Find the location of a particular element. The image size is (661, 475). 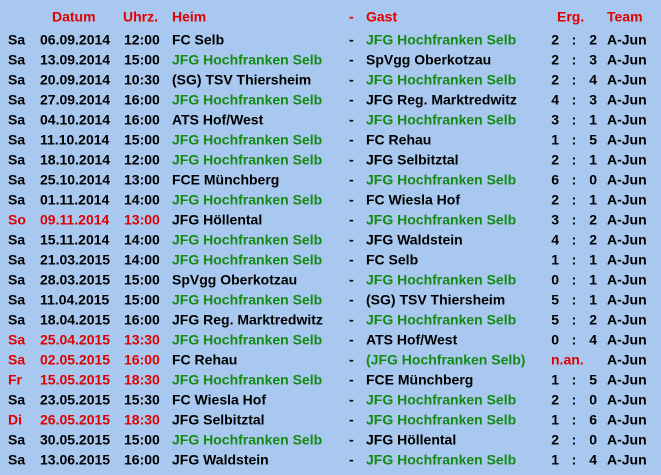

date: 30.05.2015 is located at coordinates (75, 440).